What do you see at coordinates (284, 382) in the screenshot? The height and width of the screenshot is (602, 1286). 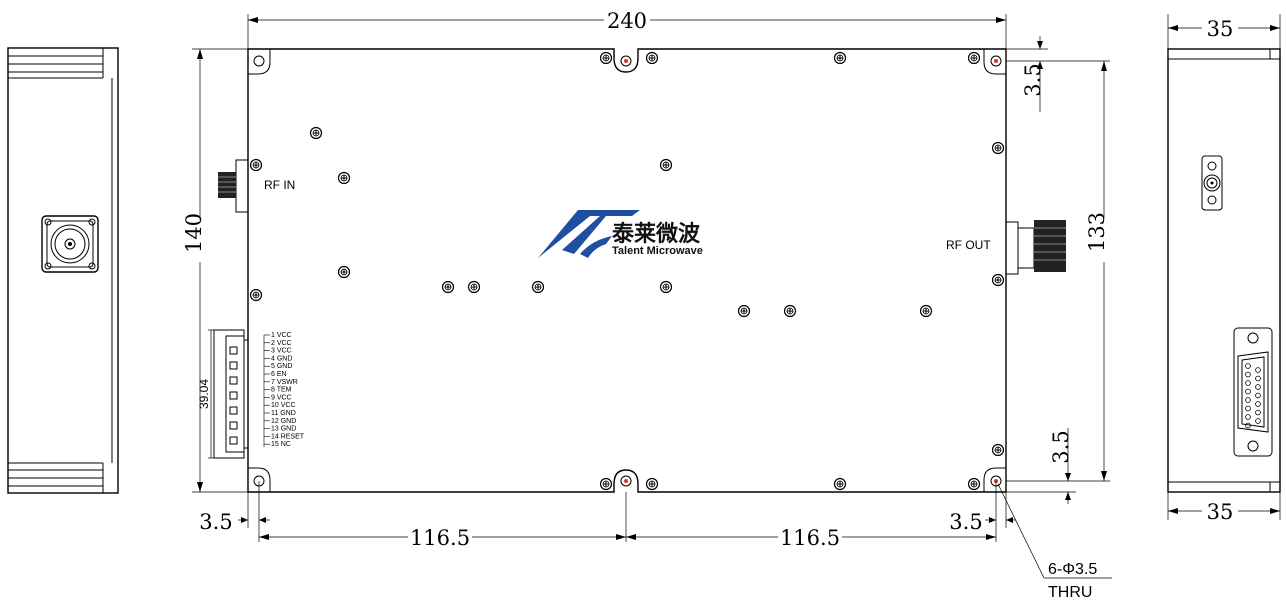 I see `pin-label: 7 VSWR` at bounding box center [284, 382].